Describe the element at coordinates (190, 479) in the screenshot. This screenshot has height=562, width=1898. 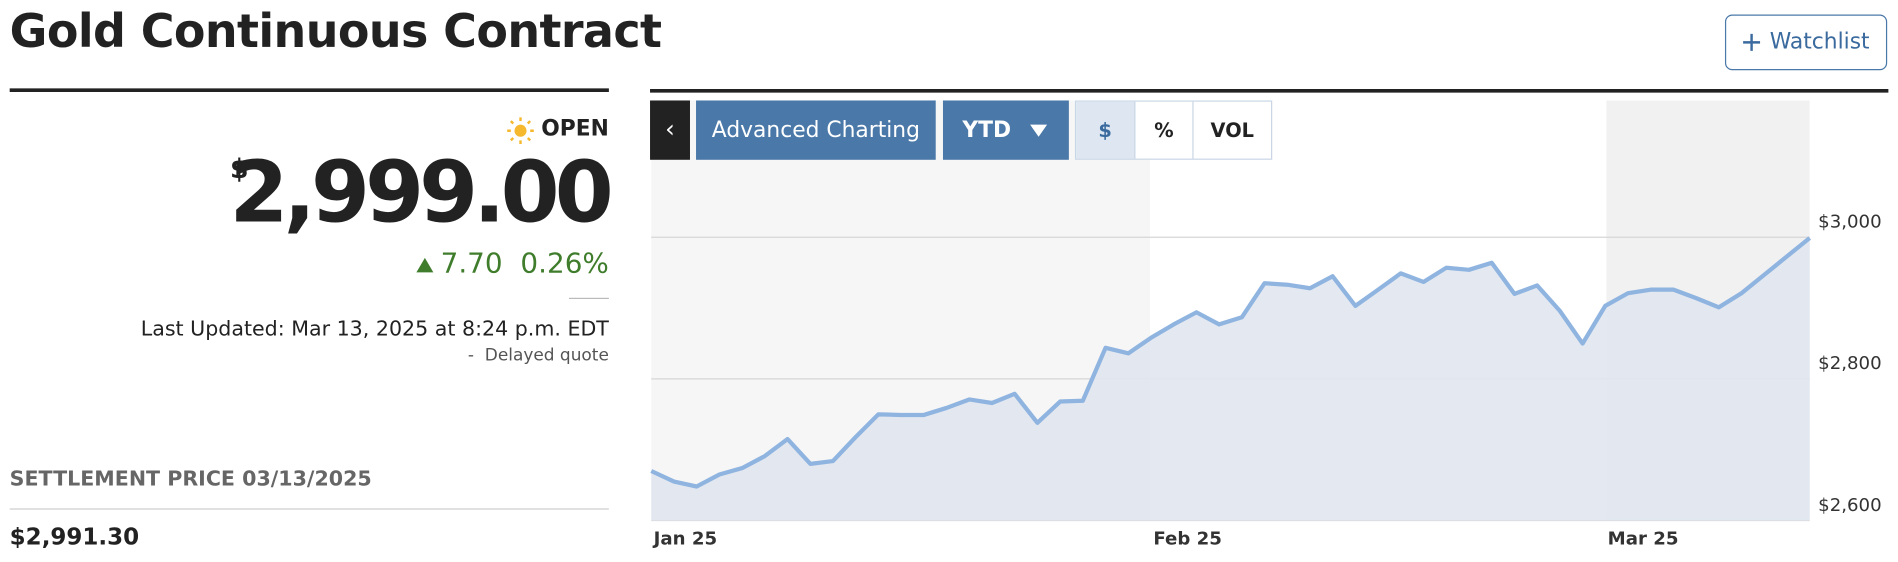
I see `settlement-label: SETTLEMENT PRICE 03/13/2025` at that location.